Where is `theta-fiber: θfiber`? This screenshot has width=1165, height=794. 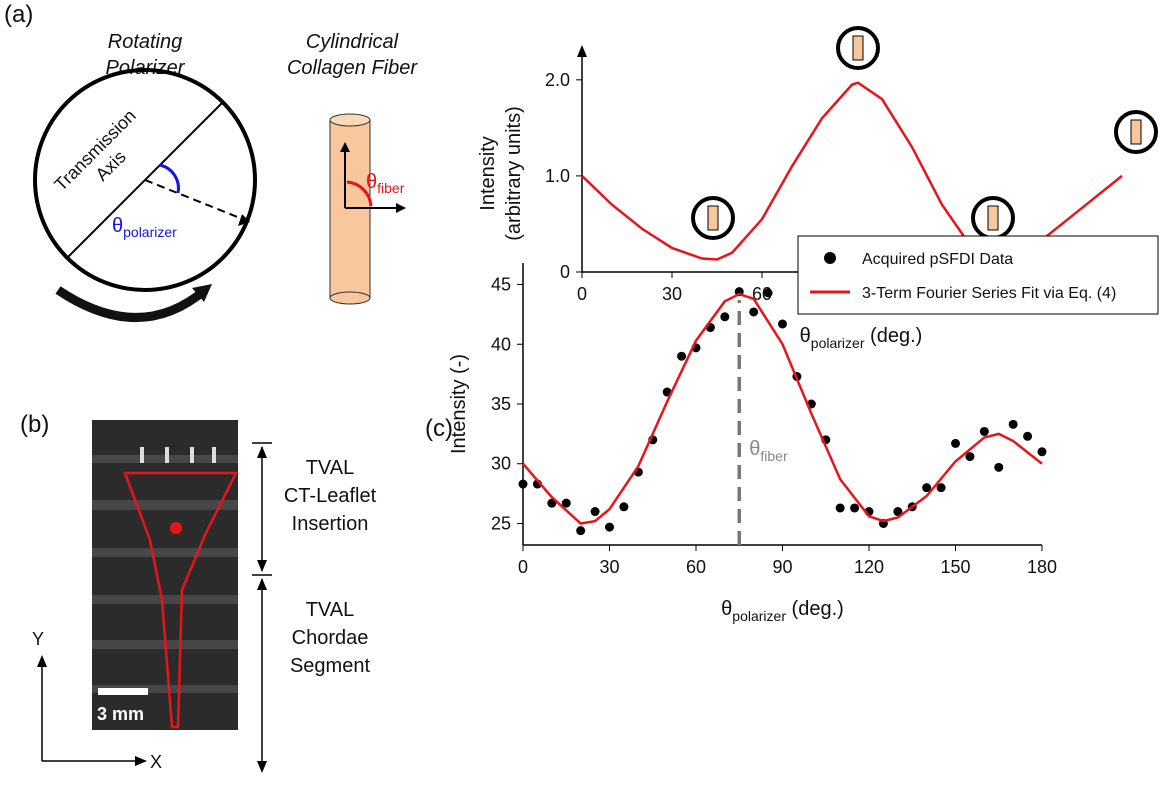 theta-fiber: θfiber is located at coordinates (385, 183).